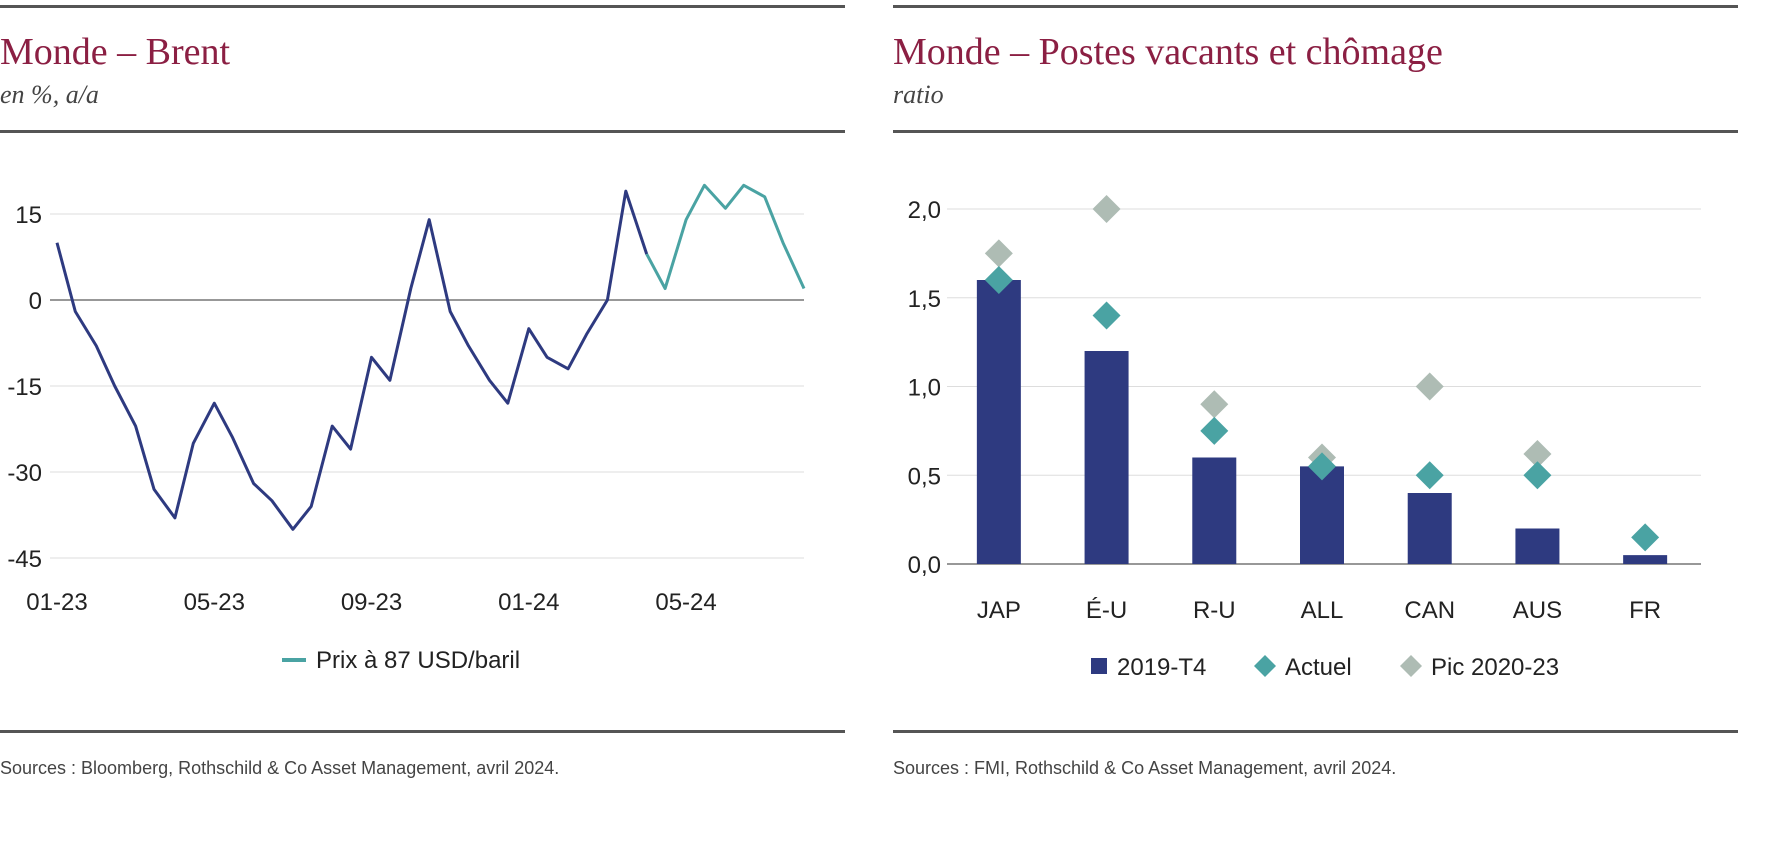 The height and width of the screenshot is (844, 1791). I want to click on x-tick-label: 05-24, so click(685, 602).